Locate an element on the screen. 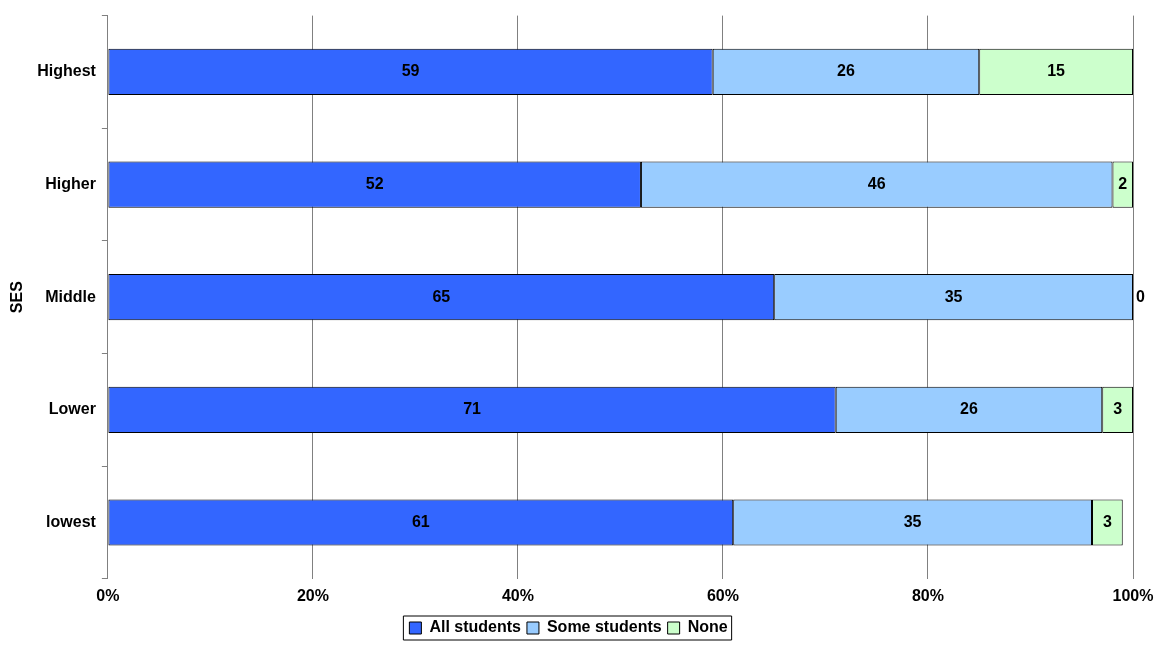  legend-label: All students is located at coordinates (475, 627).